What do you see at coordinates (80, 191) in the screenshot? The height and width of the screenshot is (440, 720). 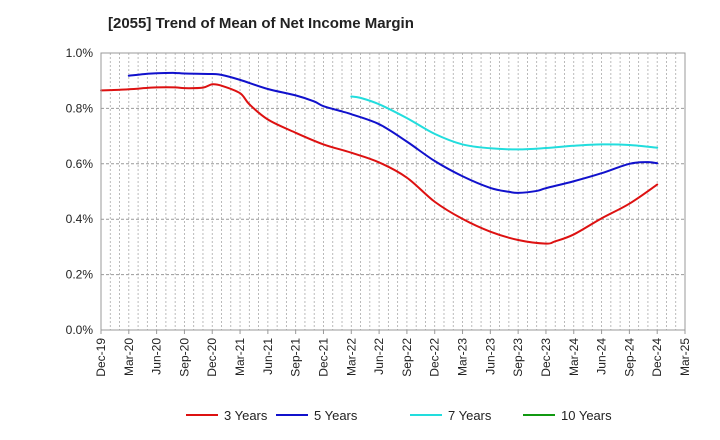 I see `y-axis: 0.0% 0.2% 0.4% 0.6% 0.8% 1.0%` at bounding box center [80, 191].